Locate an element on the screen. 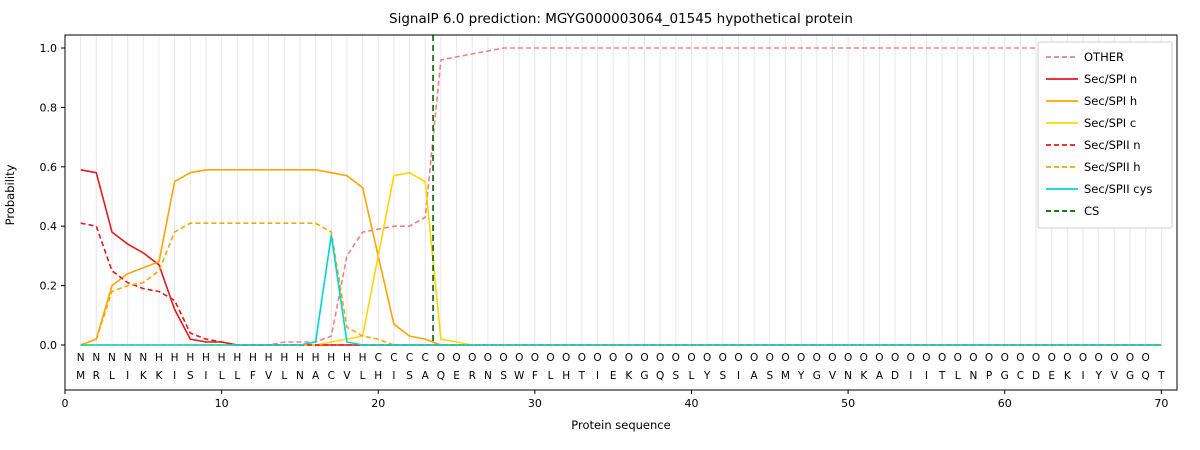  x-tick-label: 40 is located at coordinates (691, 403).